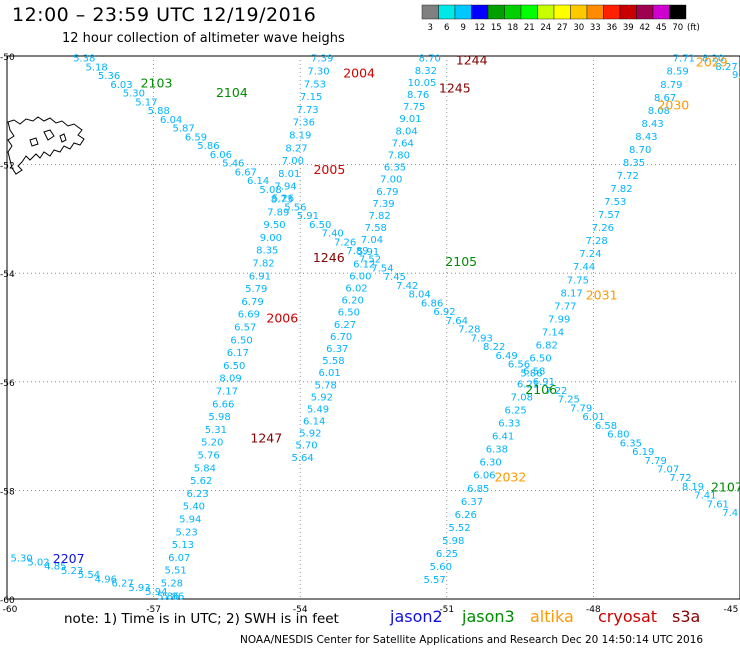 This screenshot has height=650, width=740. I want to click on wave-height-value: 5.40, so click(194, 507).